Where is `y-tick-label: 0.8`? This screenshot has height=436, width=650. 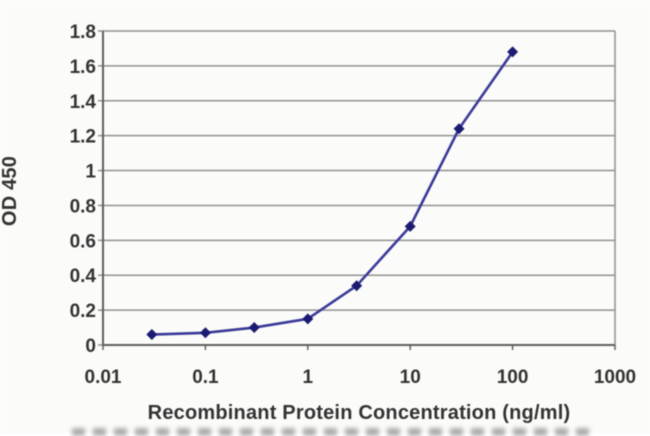 y-tick-label: 0.8 is located at coordinates (83, 206).